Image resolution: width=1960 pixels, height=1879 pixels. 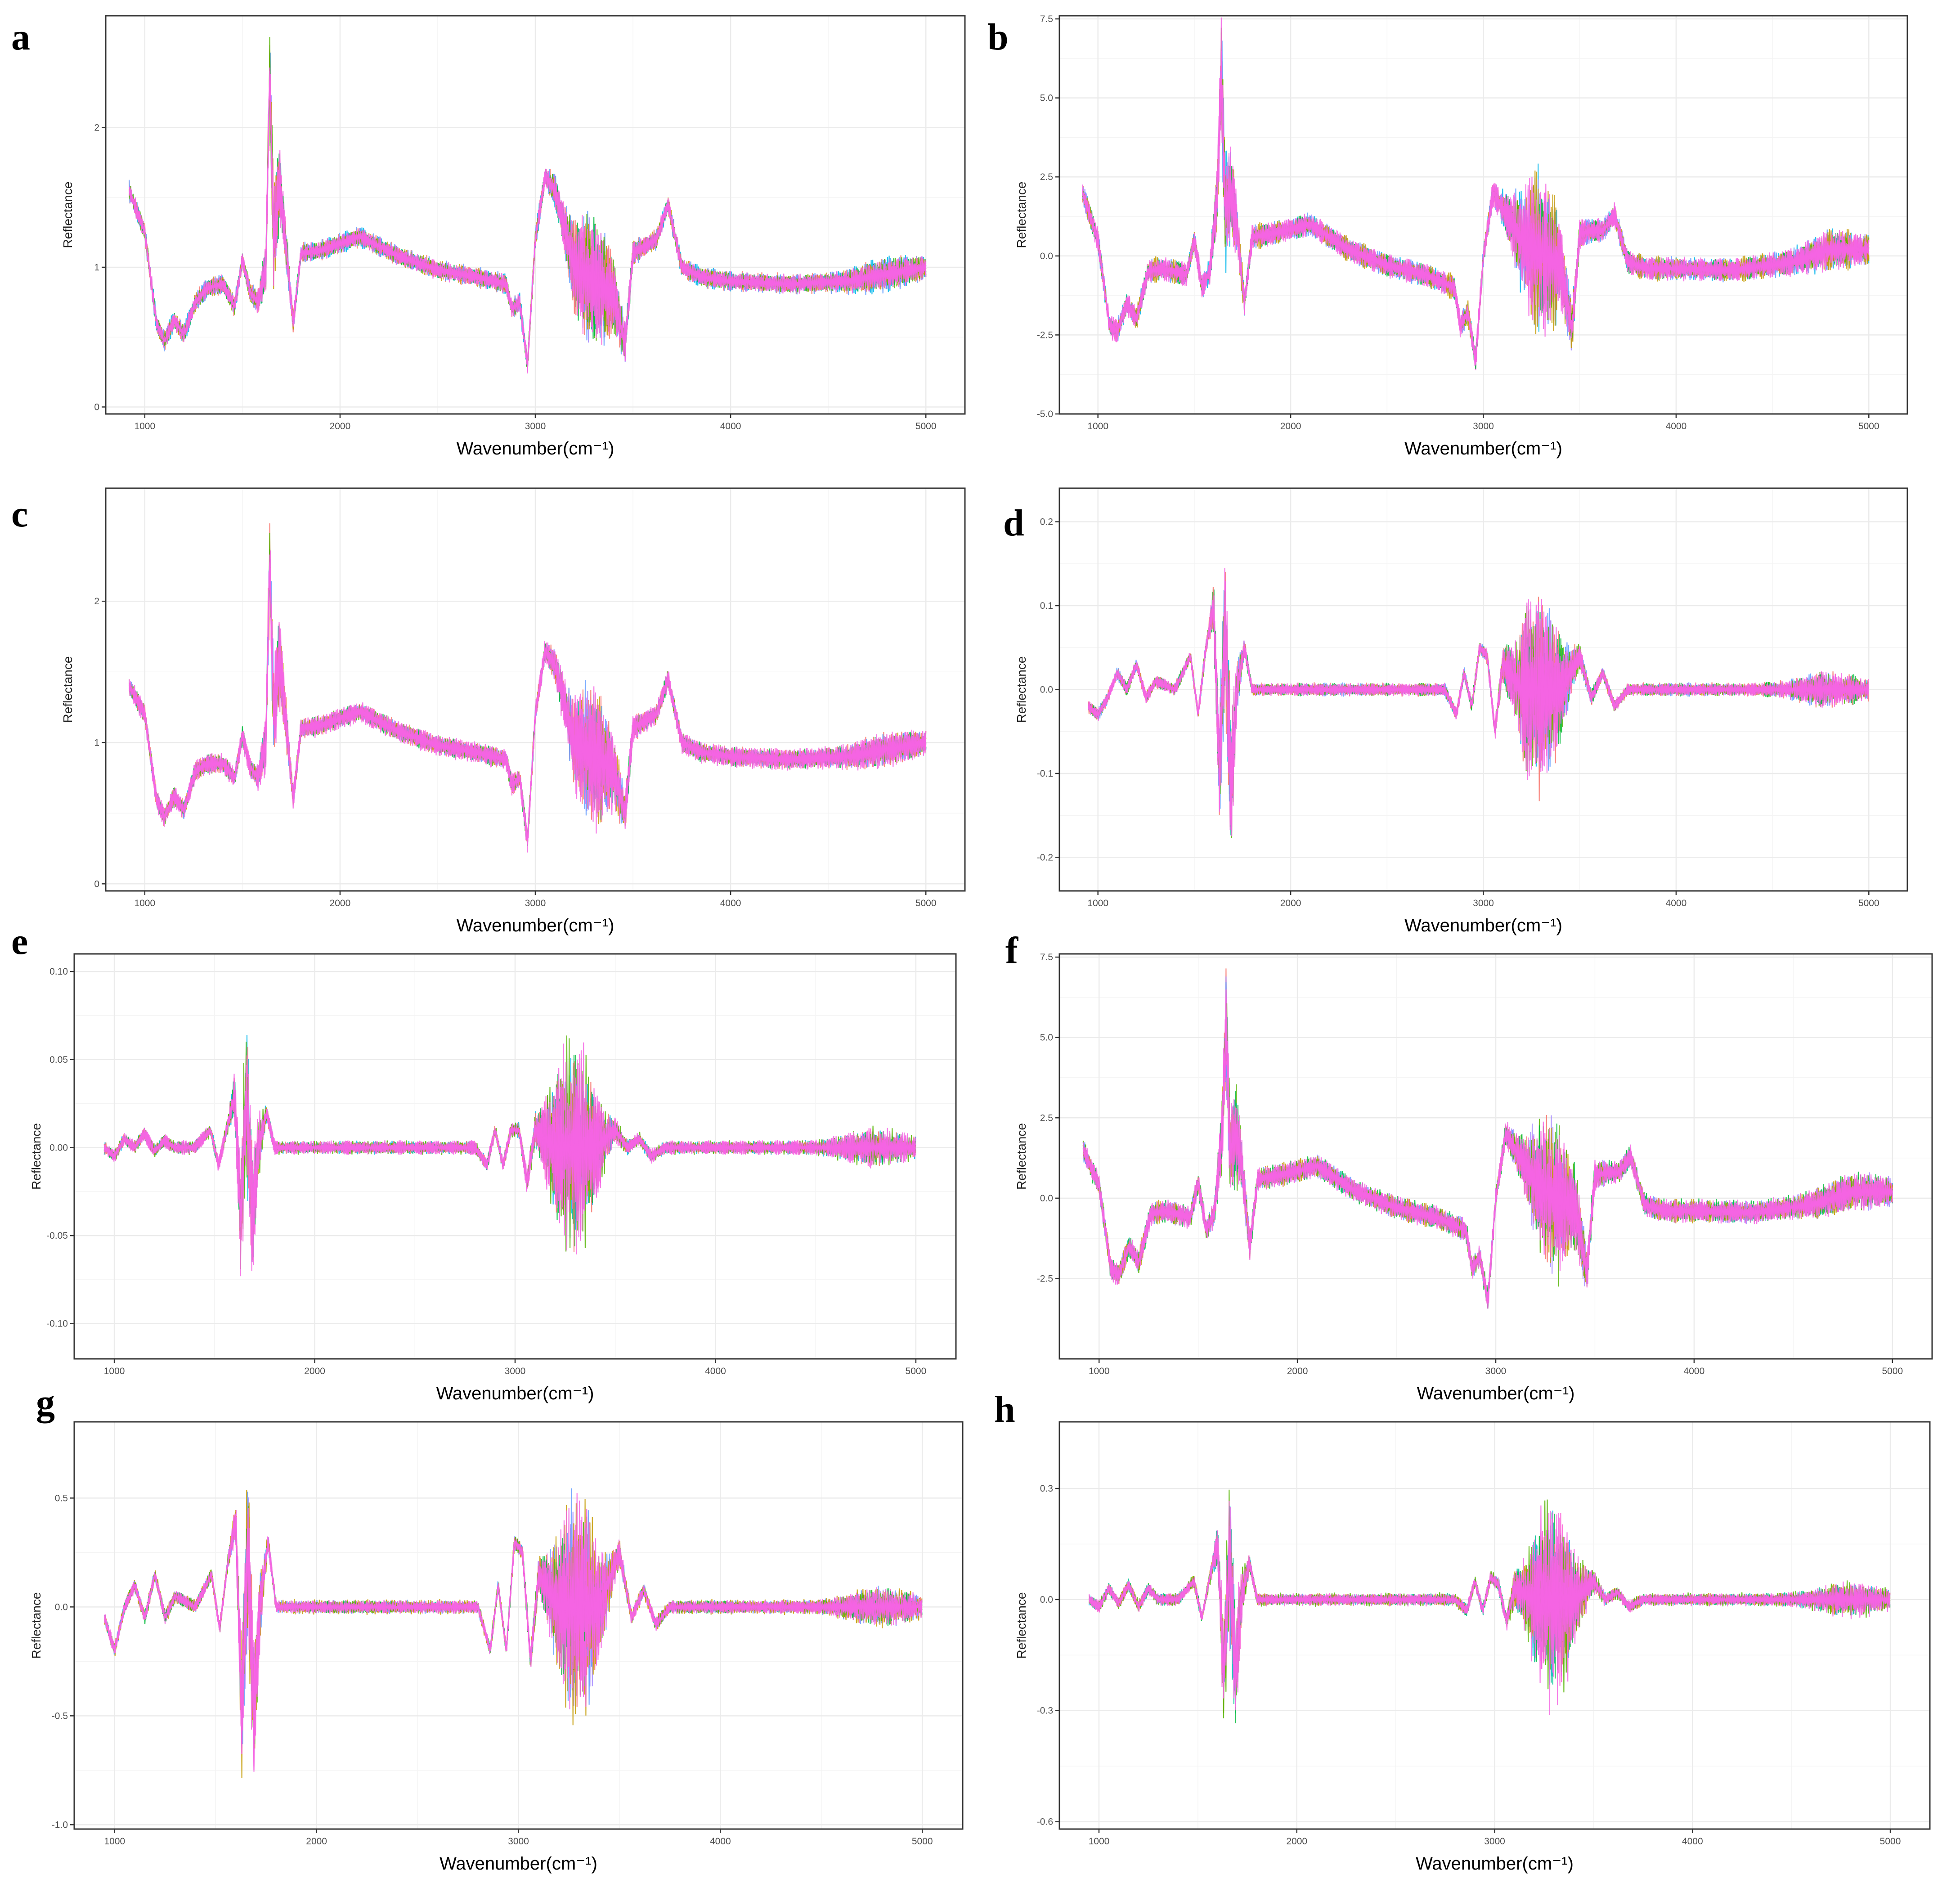 I want to click on panel-label: d, so click(x=1013, y=523).